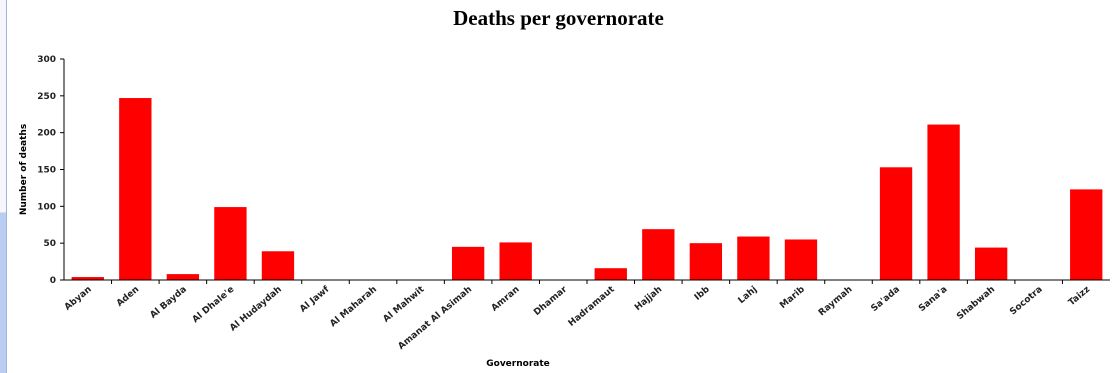 The height and width of the screenshot is (373, 1117). What do you see at coordinates (46, 97) in the screenshot?
I see `y-tick-label: 250` at bounding box center [46, 97].